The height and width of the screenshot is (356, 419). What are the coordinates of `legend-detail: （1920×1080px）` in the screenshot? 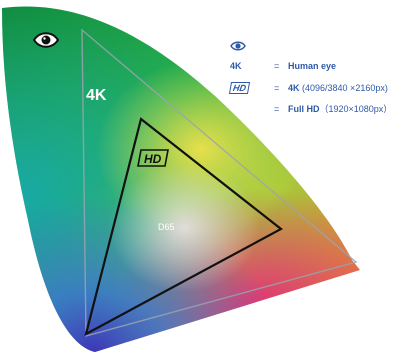 It's located at (356, 109).